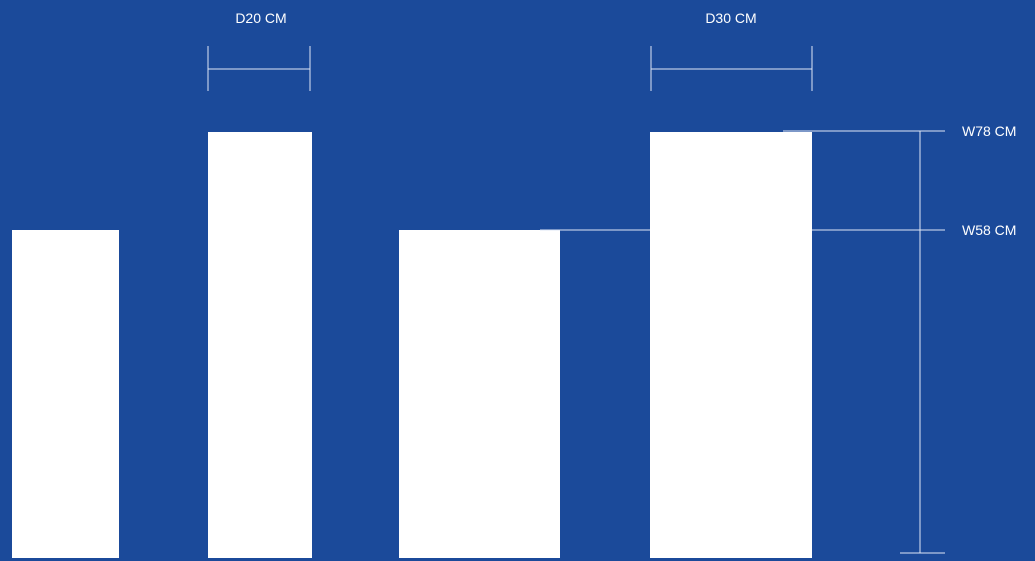  What do you see at coordinates (259, 68) in the screenshot?
I see `depth-bracket-small` at bounding box center [259, 68].